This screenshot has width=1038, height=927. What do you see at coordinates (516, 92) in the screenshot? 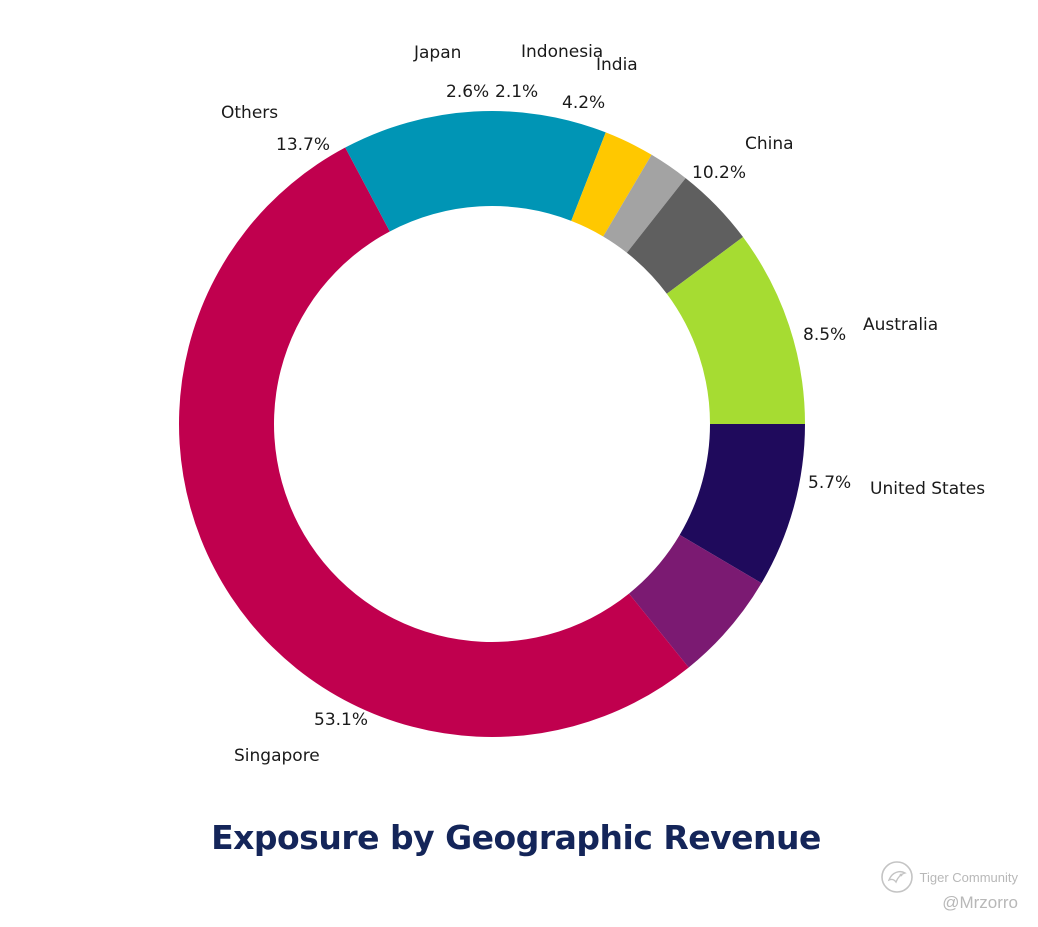
I see `data-label-indonesia: 2.1%` at bounding box center [516, 92].